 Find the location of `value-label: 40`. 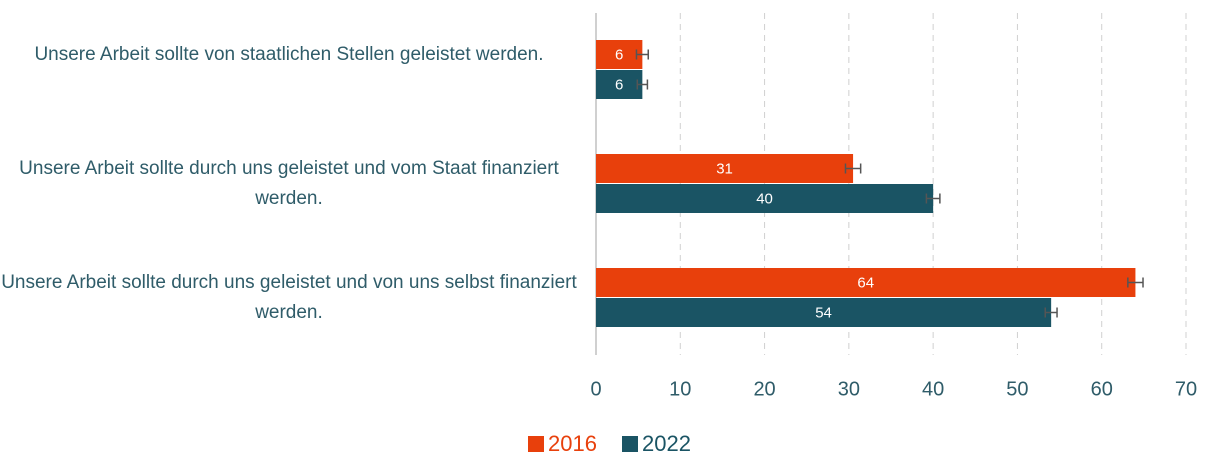

value-label: 40 is located at coordinates (764, 198).